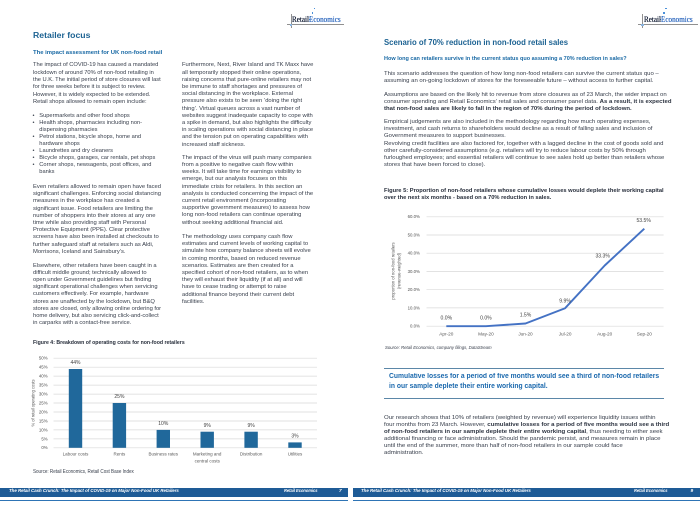  I want to click on svg-text: 40%, so click(43, 376).